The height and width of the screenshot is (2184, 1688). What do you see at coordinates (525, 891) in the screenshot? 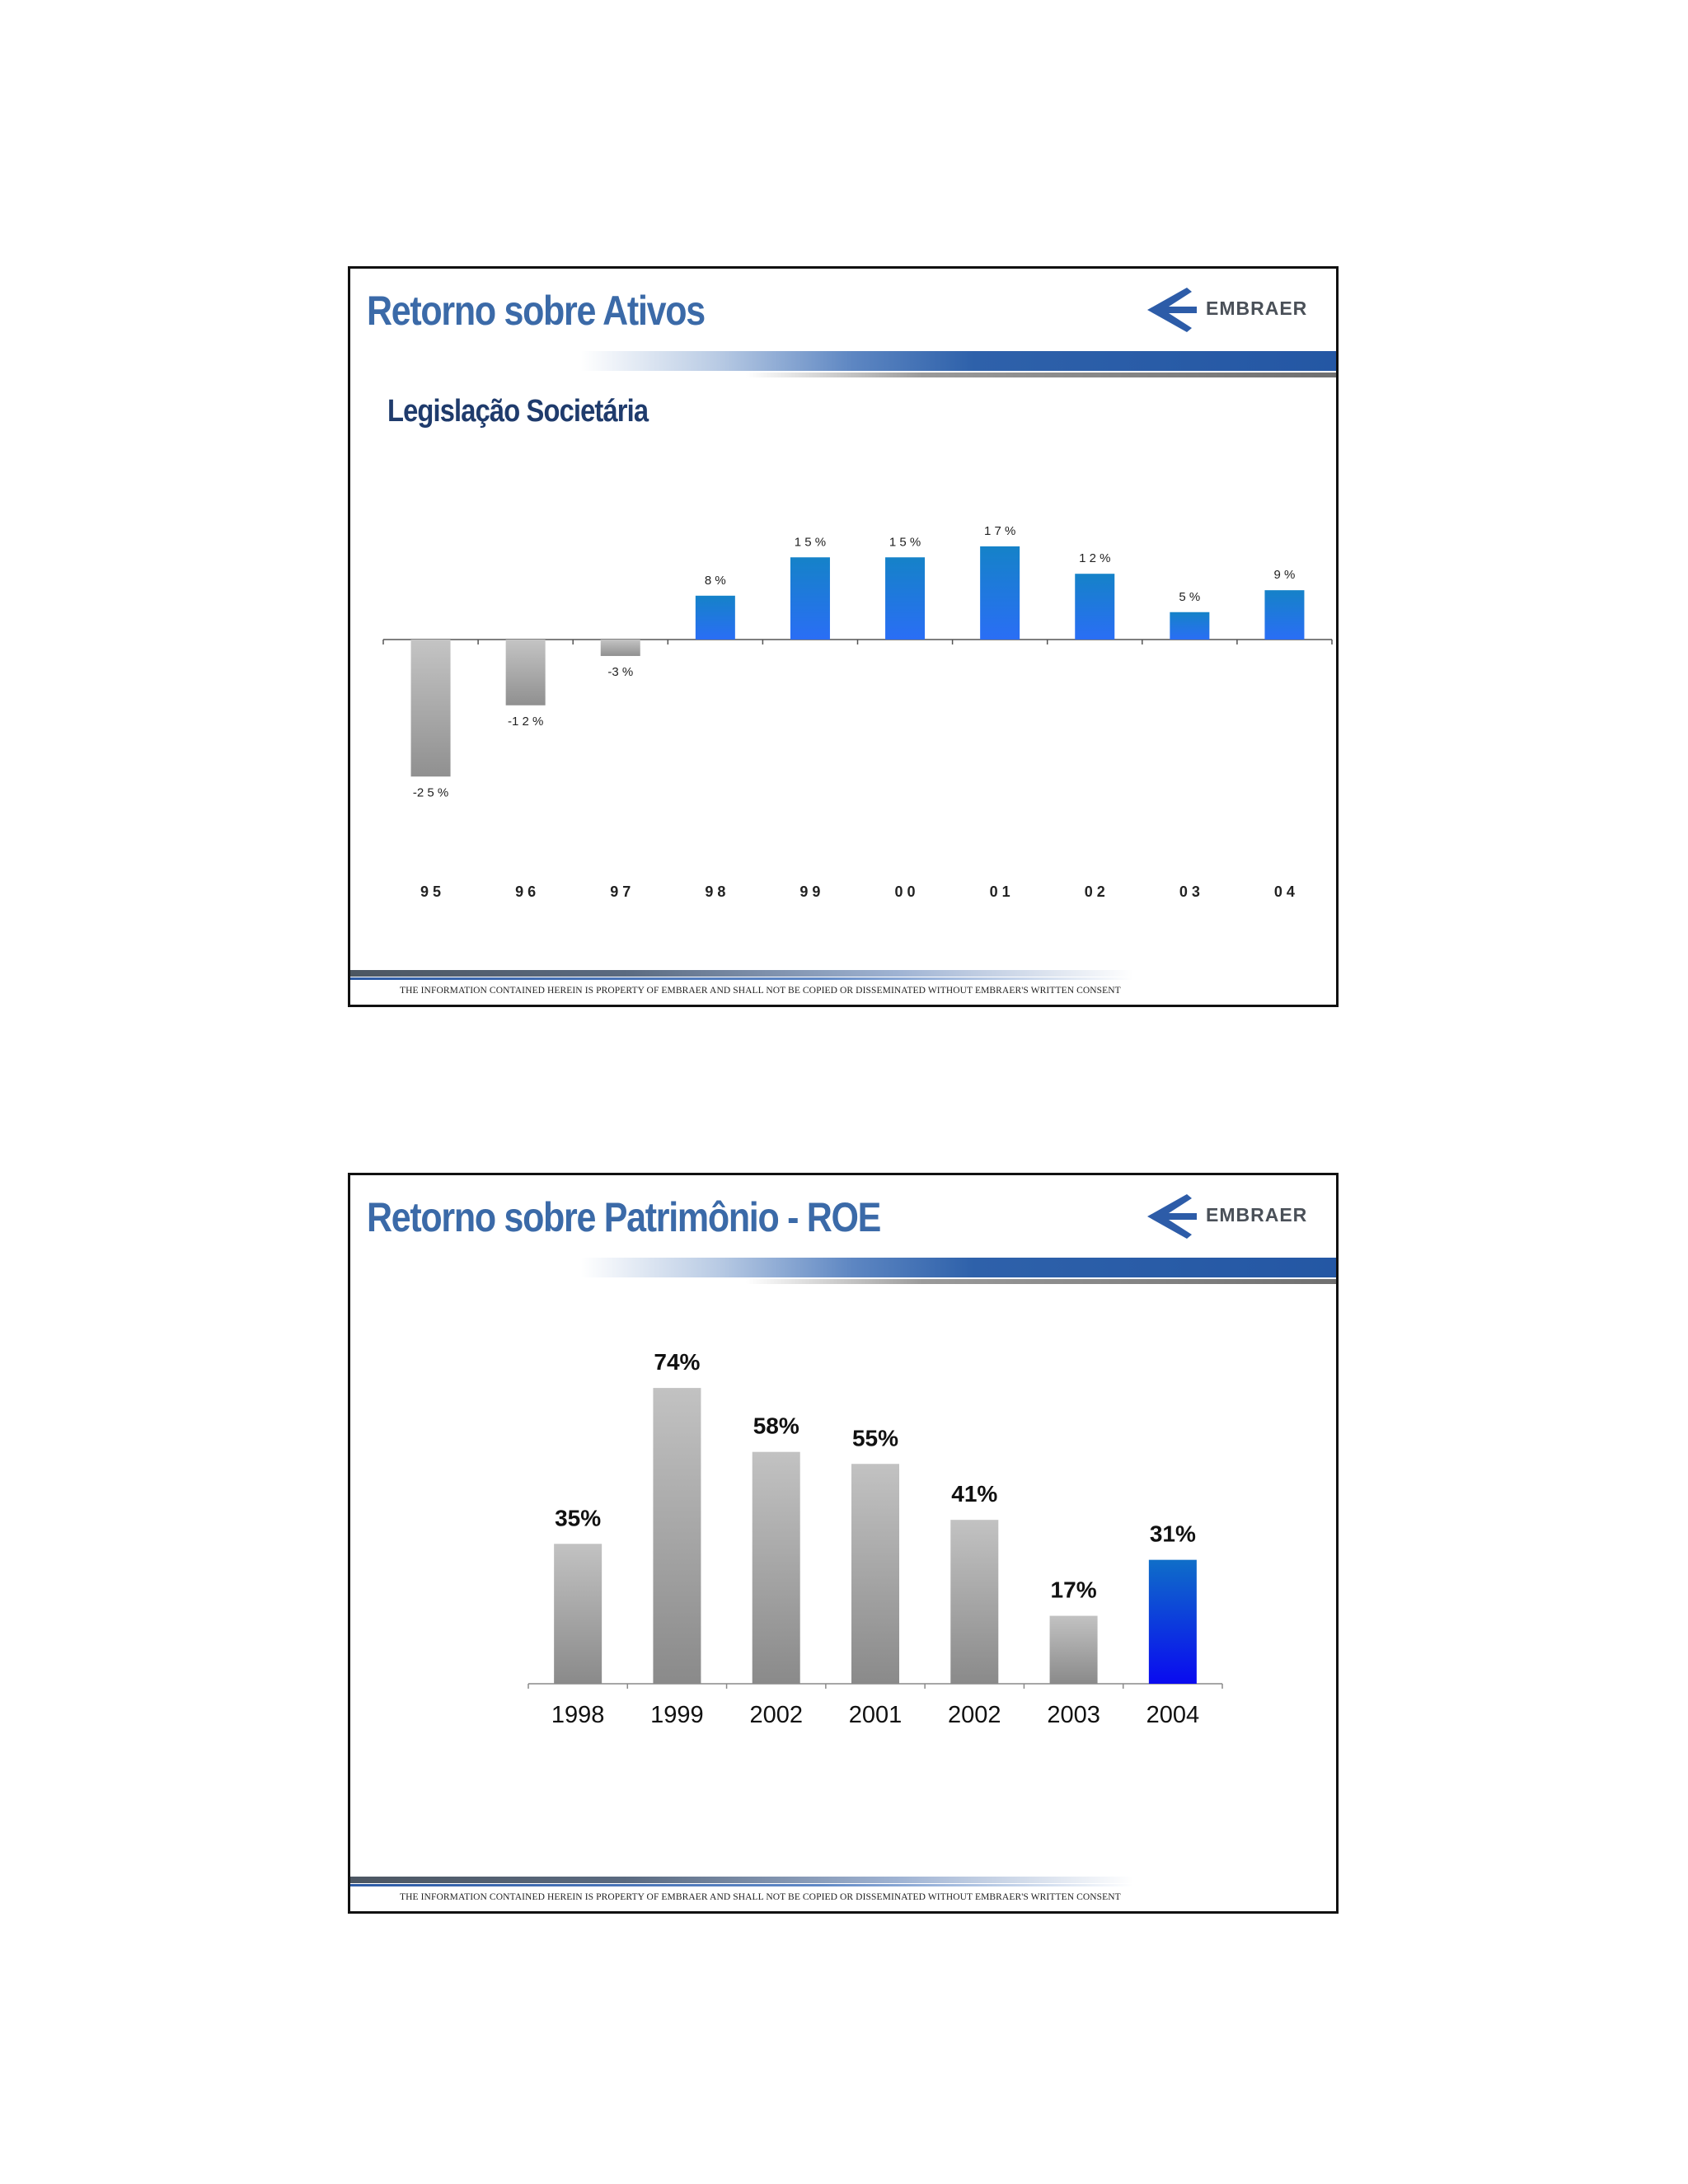
I see `x-tick-label: 9 6` at bounding box center [525, 891].